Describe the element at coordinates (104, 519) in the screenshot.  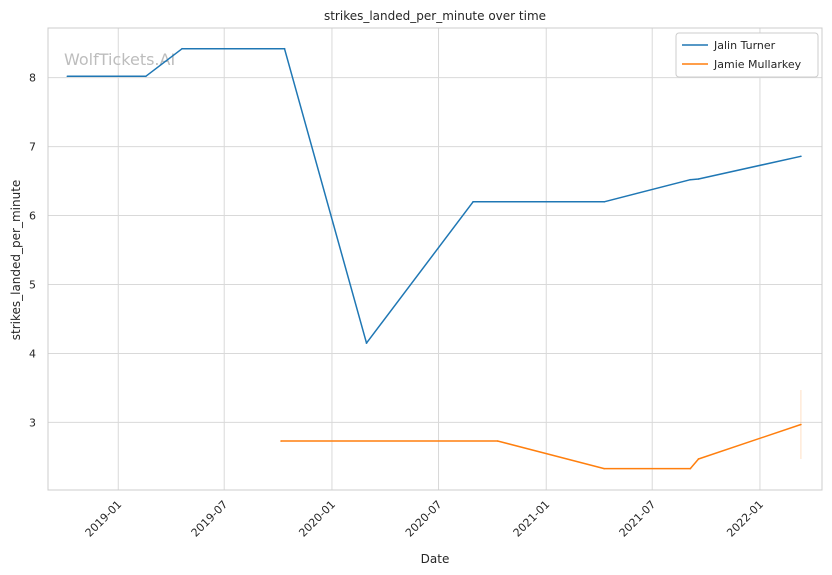
I see `x-tick-label: 2019-01` at that location.